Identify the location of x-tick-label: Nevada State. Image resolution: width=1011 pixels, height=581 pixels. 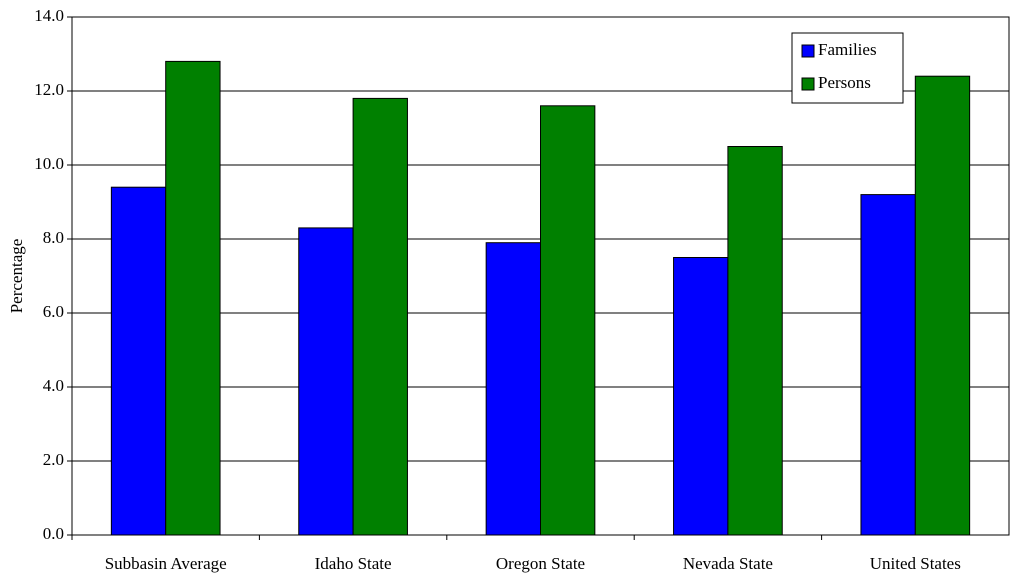
(728, 563).